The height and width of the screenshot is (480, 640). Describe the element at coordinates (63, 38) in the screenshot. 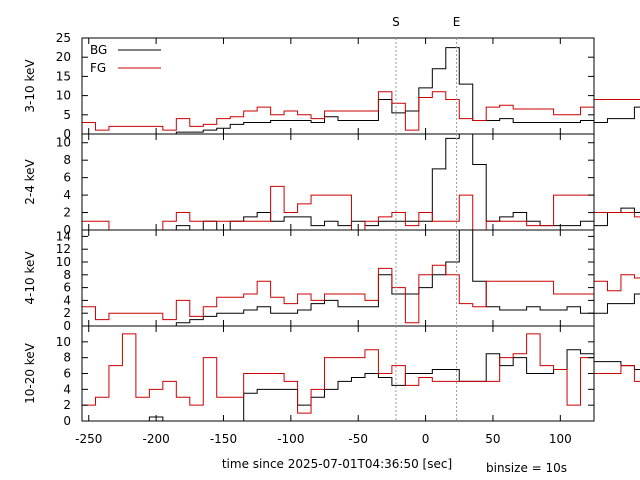

I see `y-tick-label: 25` at that location.